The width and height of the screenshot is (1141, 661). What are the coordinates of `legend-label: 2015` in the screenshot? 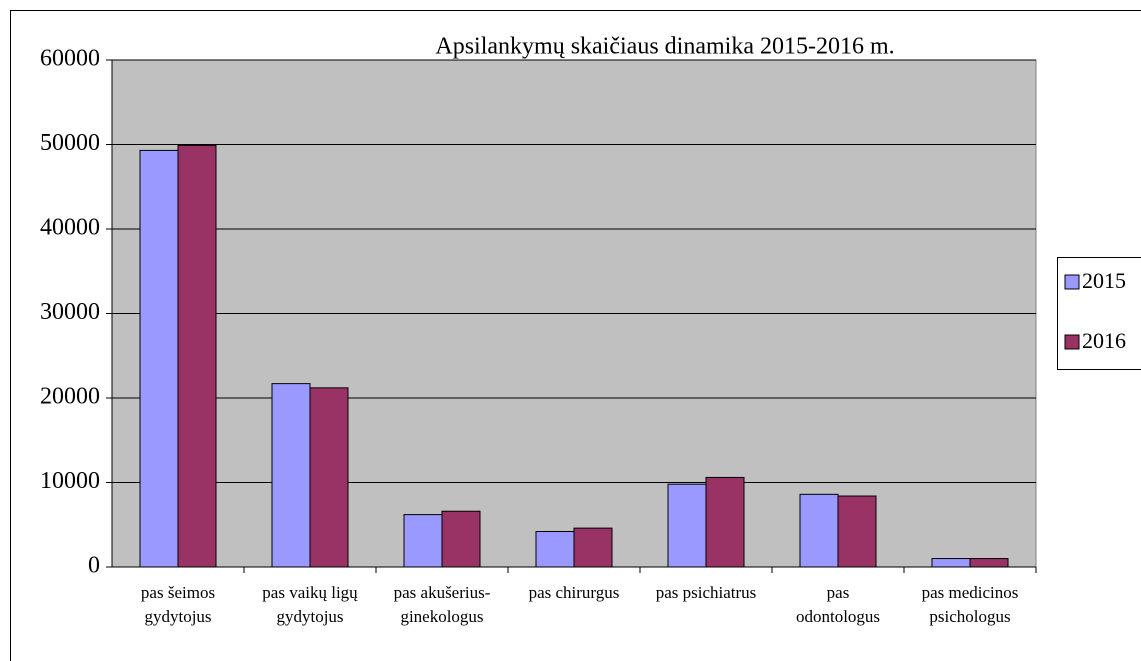 It's located at (1104, 280).